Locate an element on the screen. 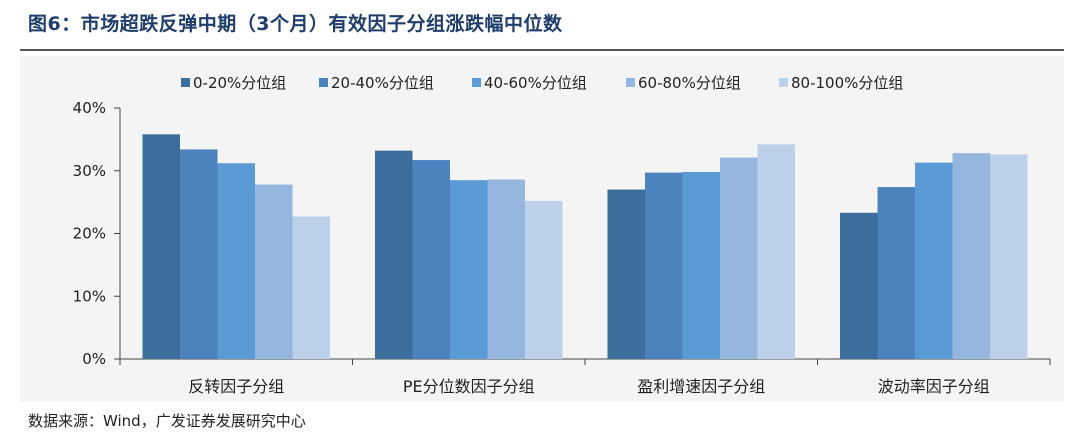 This screenshot has height=437, width=1080. chart-title: 图6：市场超跌反弹中期（3个月）有效因子分组涨跌幅中位数 is located at coordinates (295, 24).